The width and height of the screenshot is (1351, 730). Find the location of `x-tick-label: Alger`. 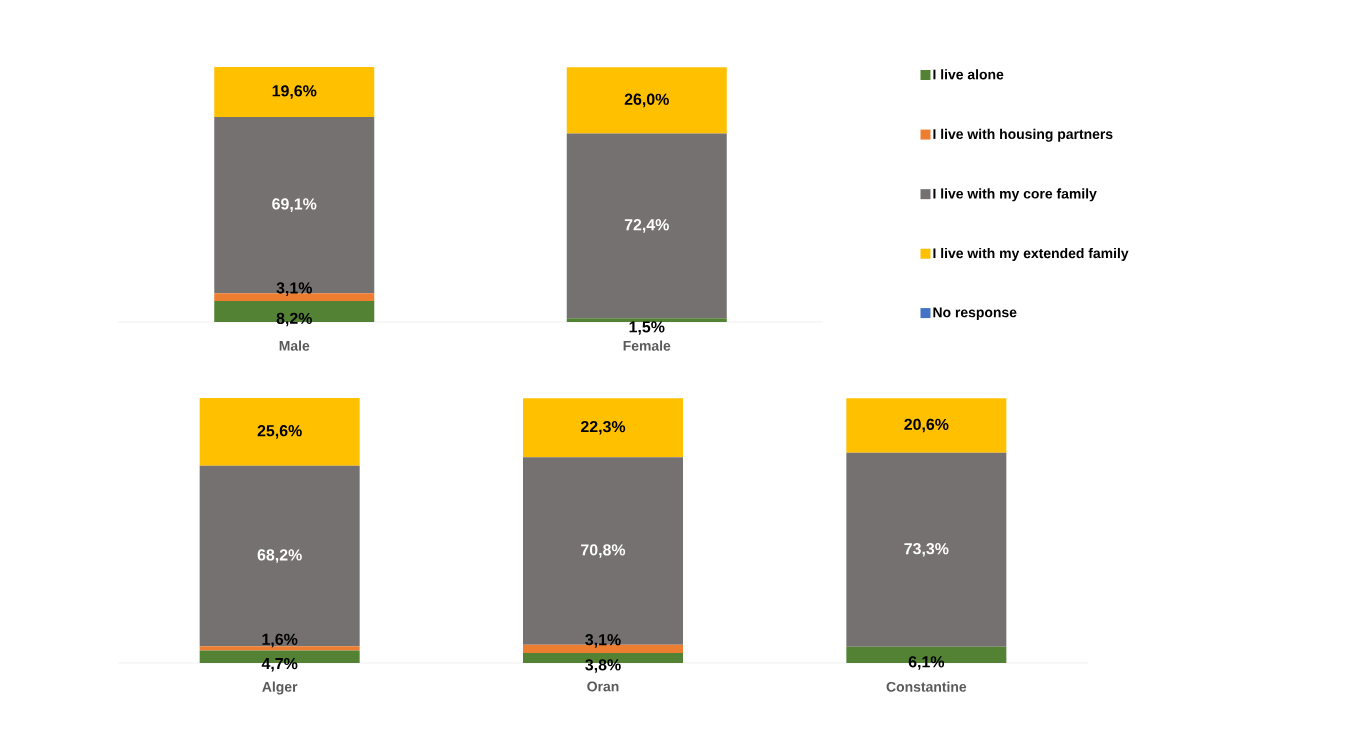

x-tick-label: Alger is located at coordinates (280, 688).